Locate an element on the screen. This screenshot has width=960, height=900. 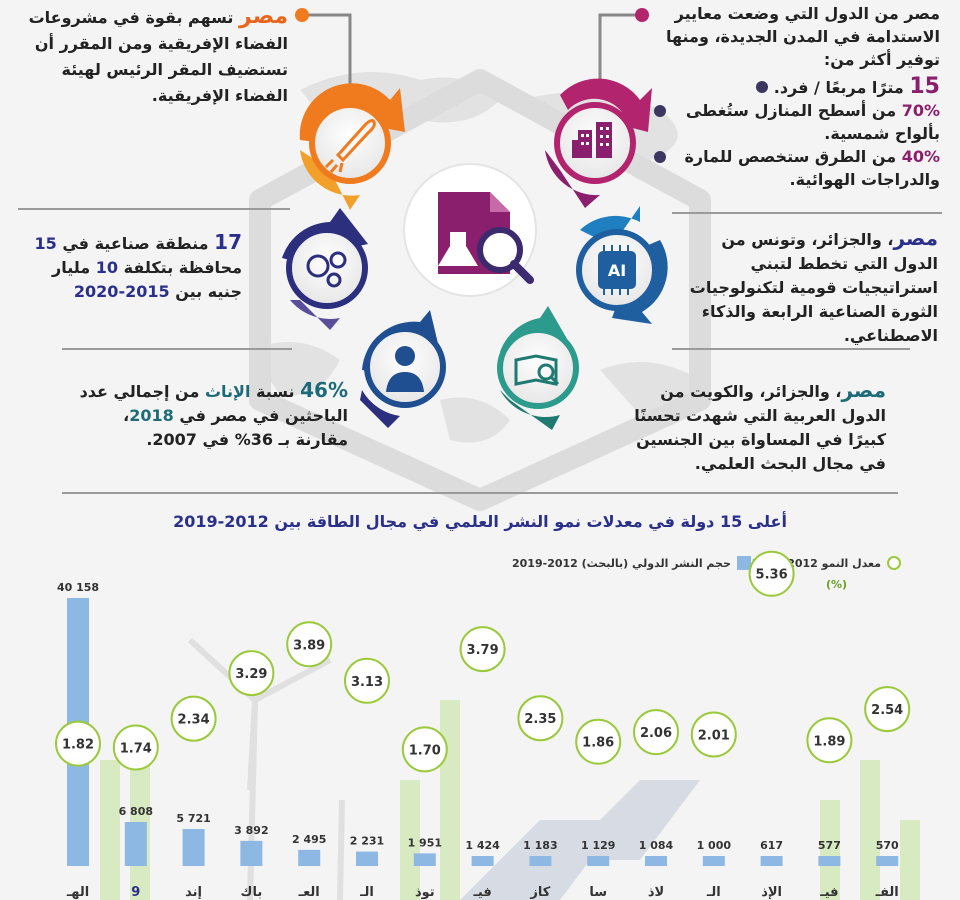
category-label: إند is located at coordinates (193, 892).